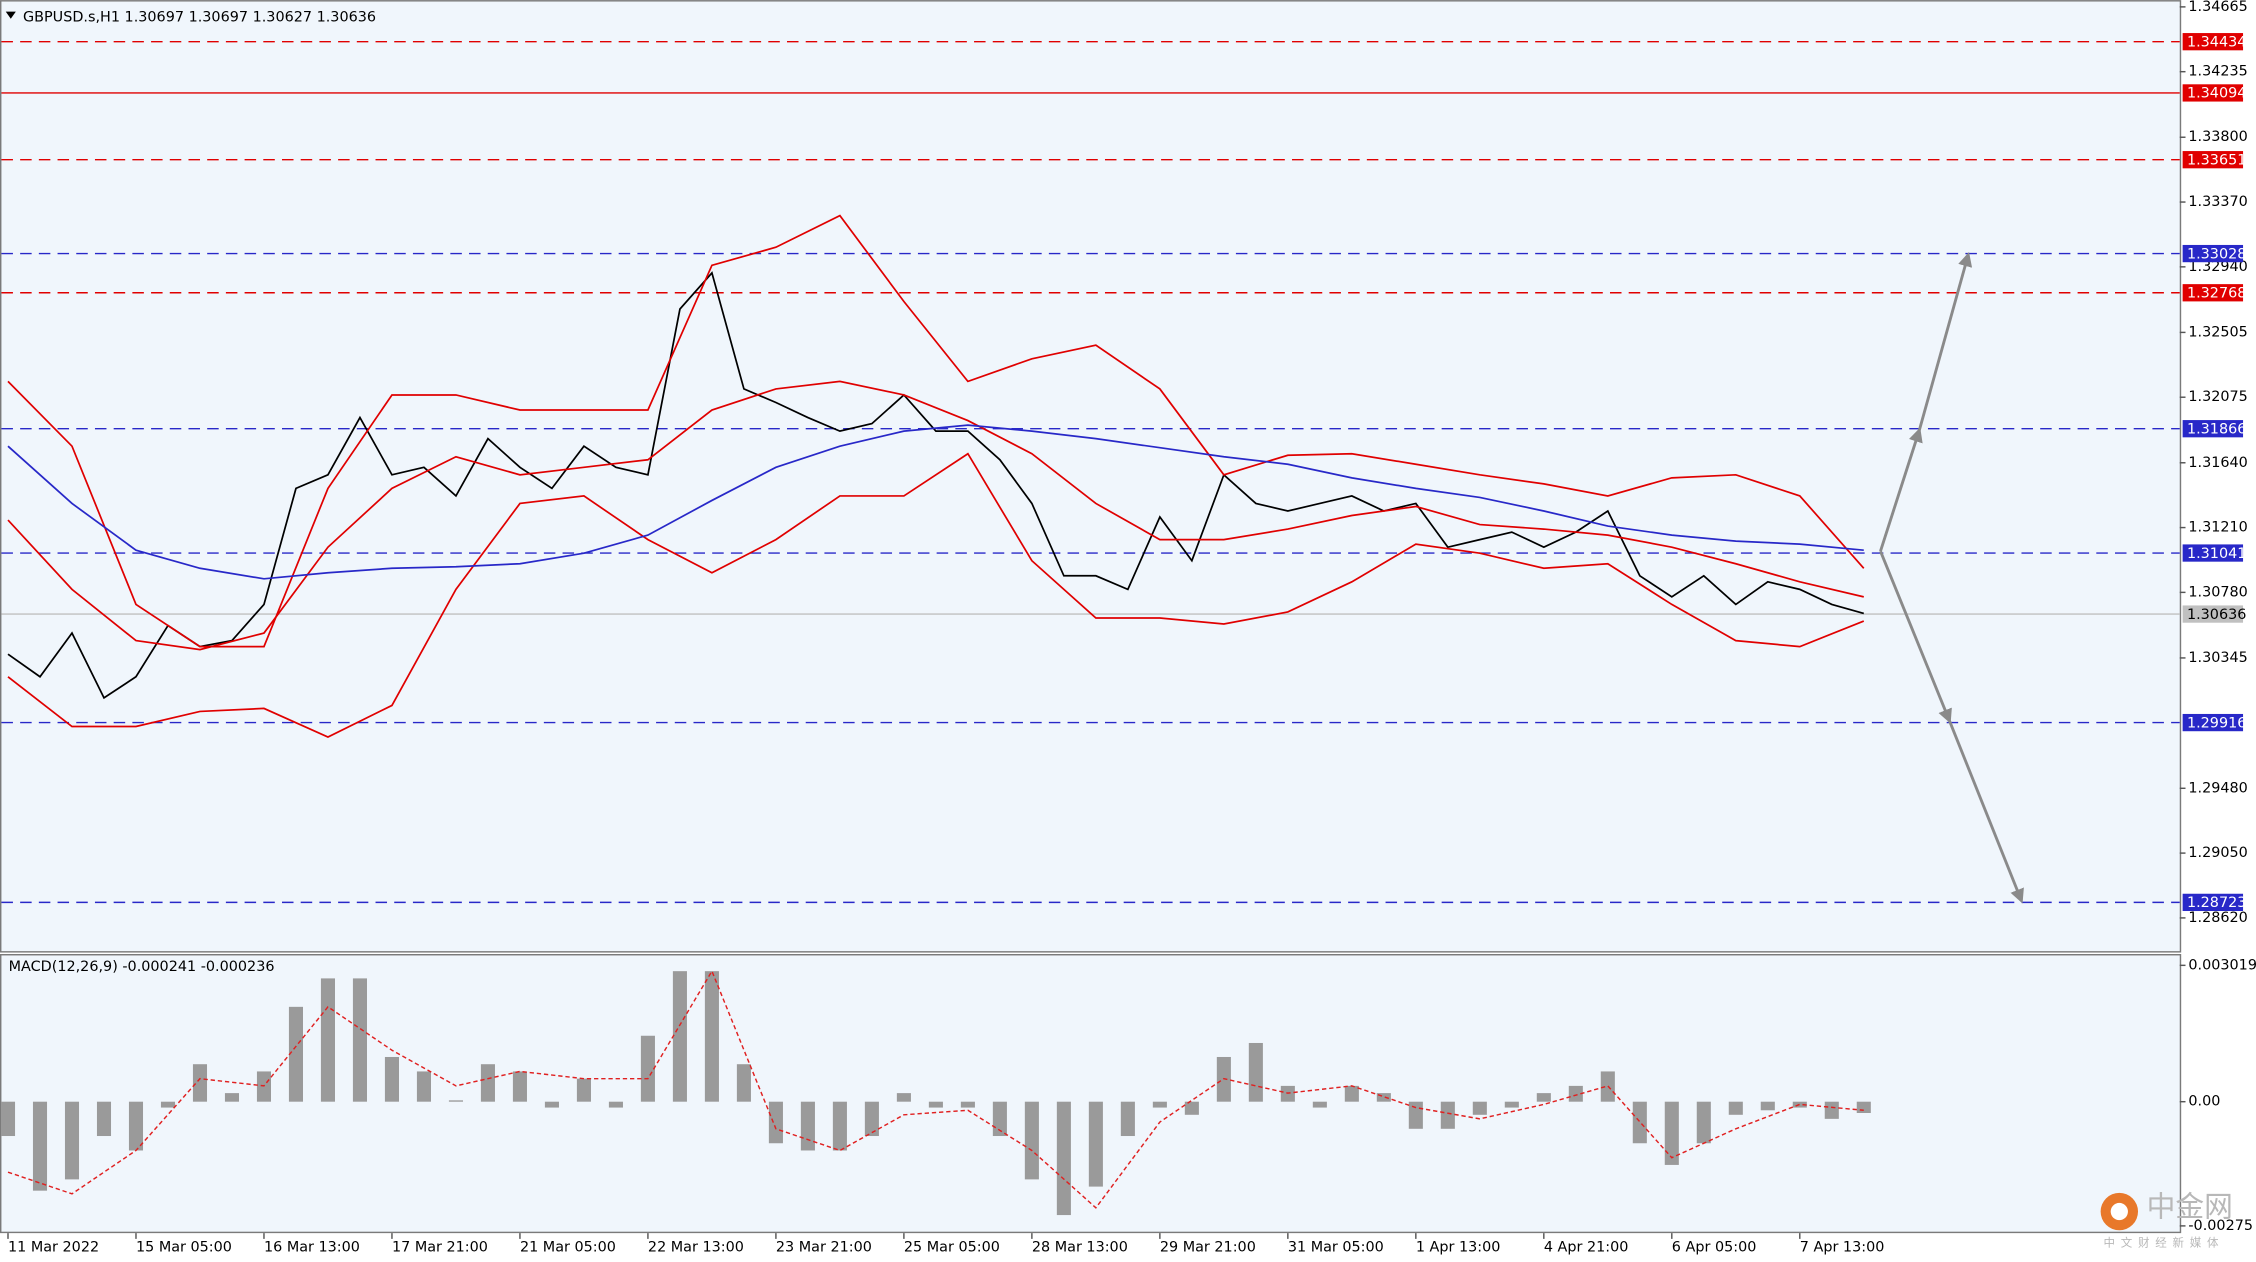  What do you see at coordinates (2216, 429) in the screenshot?
I see `level-label: 1.31866` at bounding box center [2216, 429].